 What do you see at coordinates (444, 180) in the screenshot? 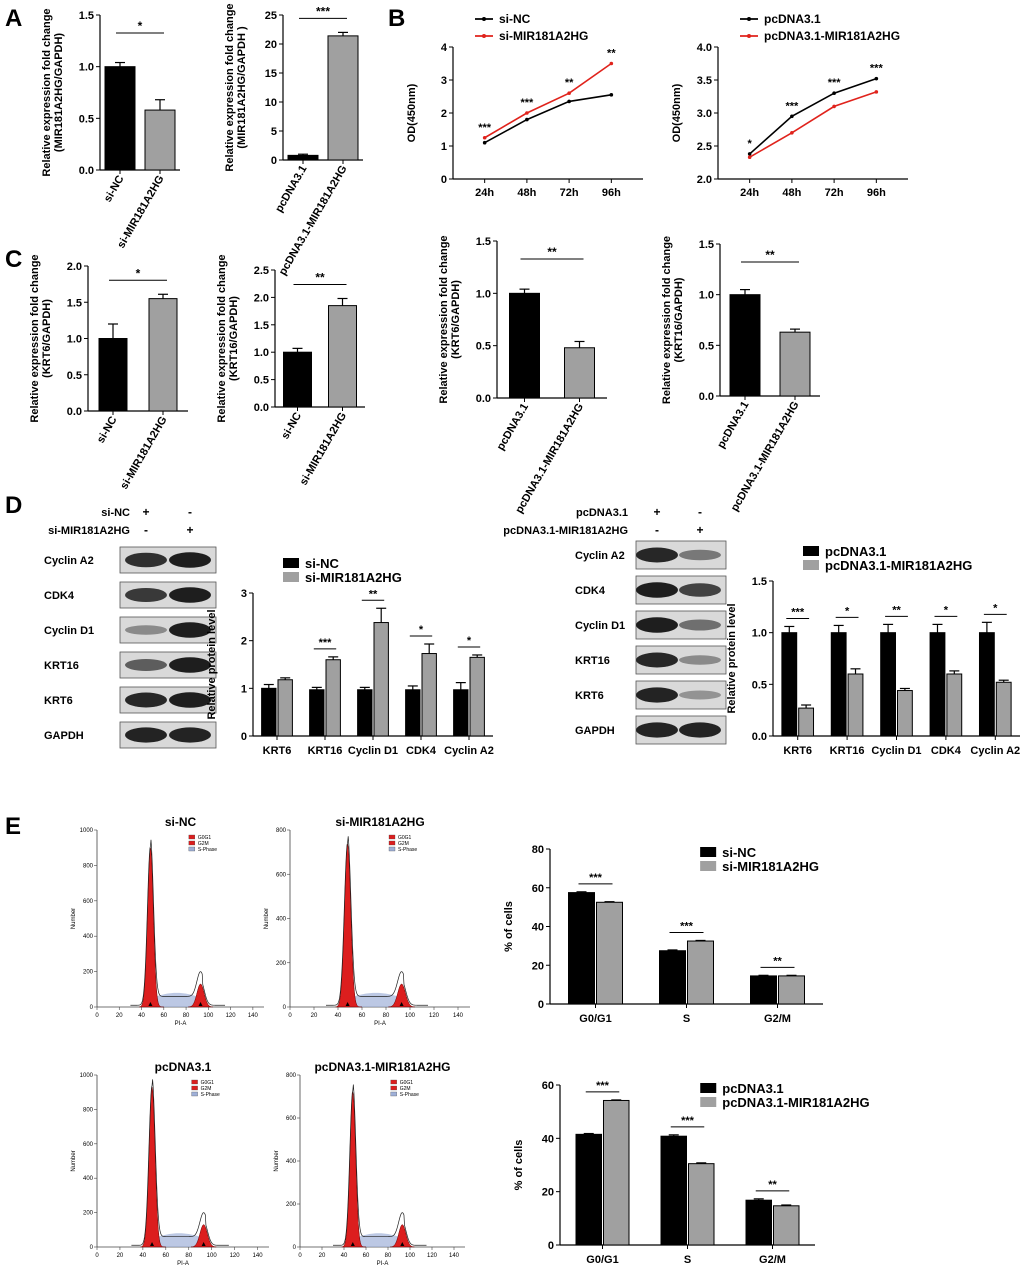
I see `y-tick-label: 0` at bounding box center [444, 180].